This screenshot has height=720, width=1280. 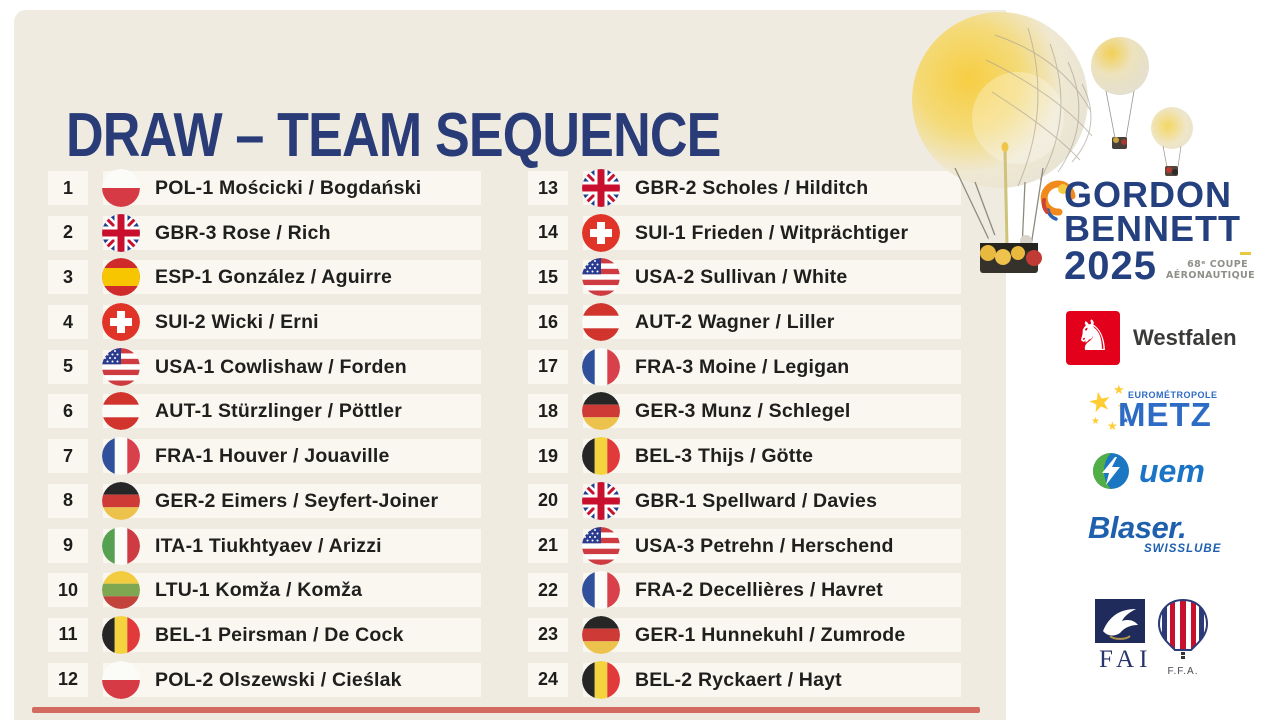 I want to click on team-label: SUI-1 Frieden / Witprächtiger, so click(x=772, y=232).